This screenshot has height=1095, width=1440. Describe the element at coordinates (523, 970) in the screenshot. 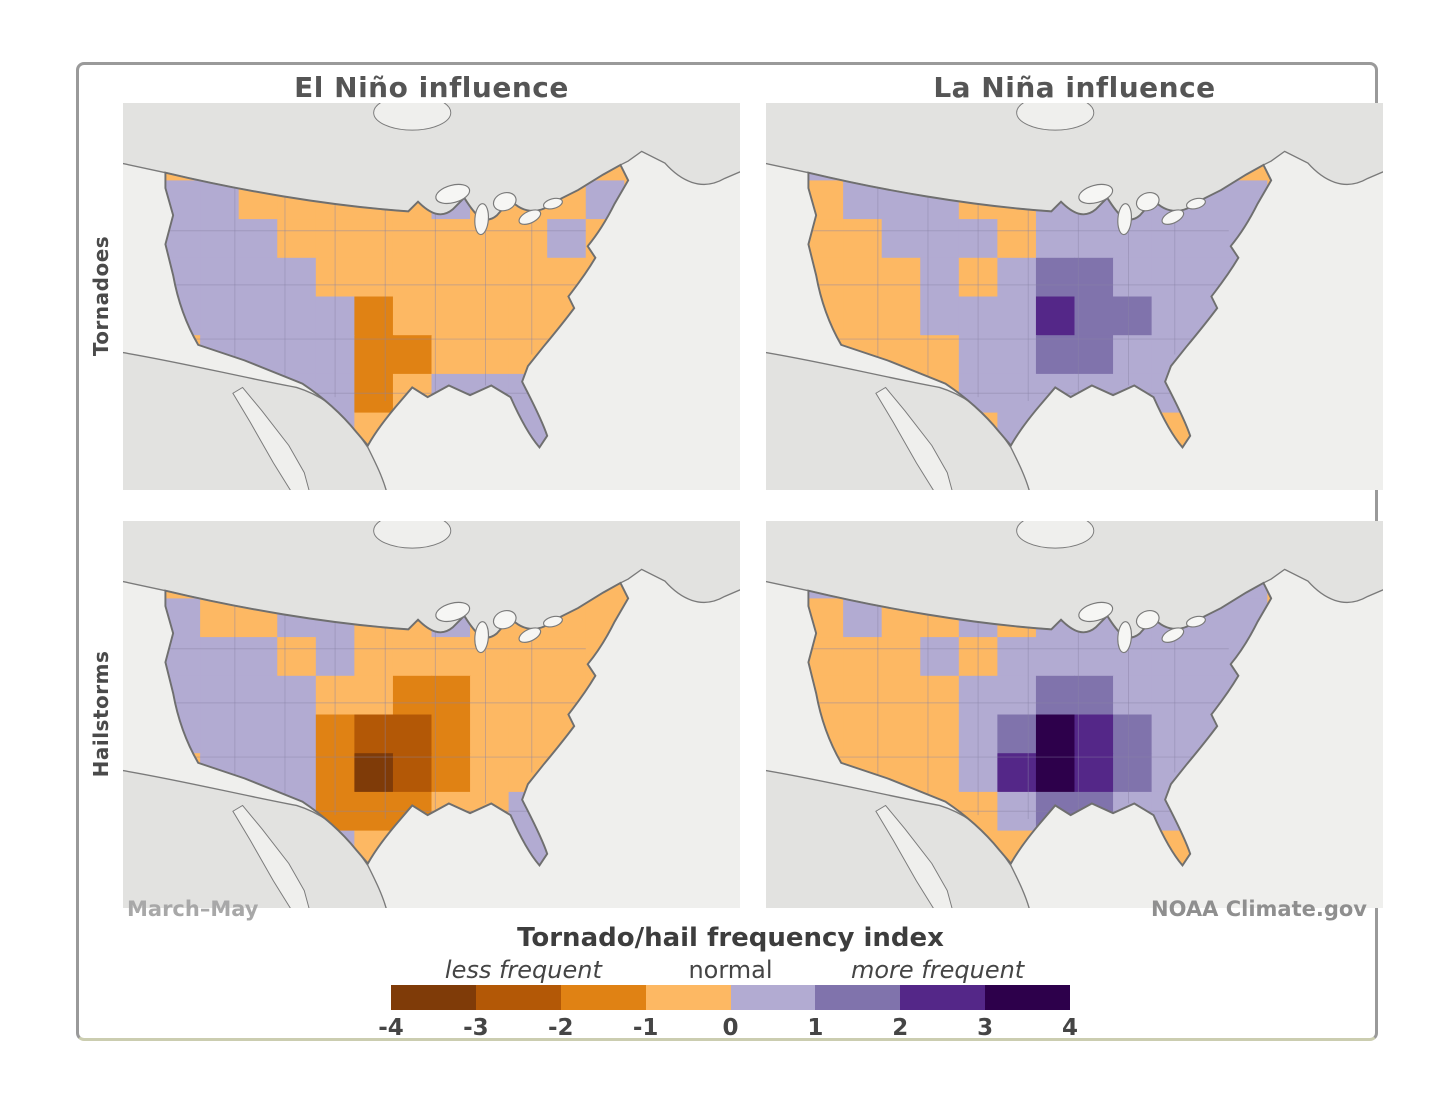

I see `legend-less-frequent-label: less frequent` at that location.